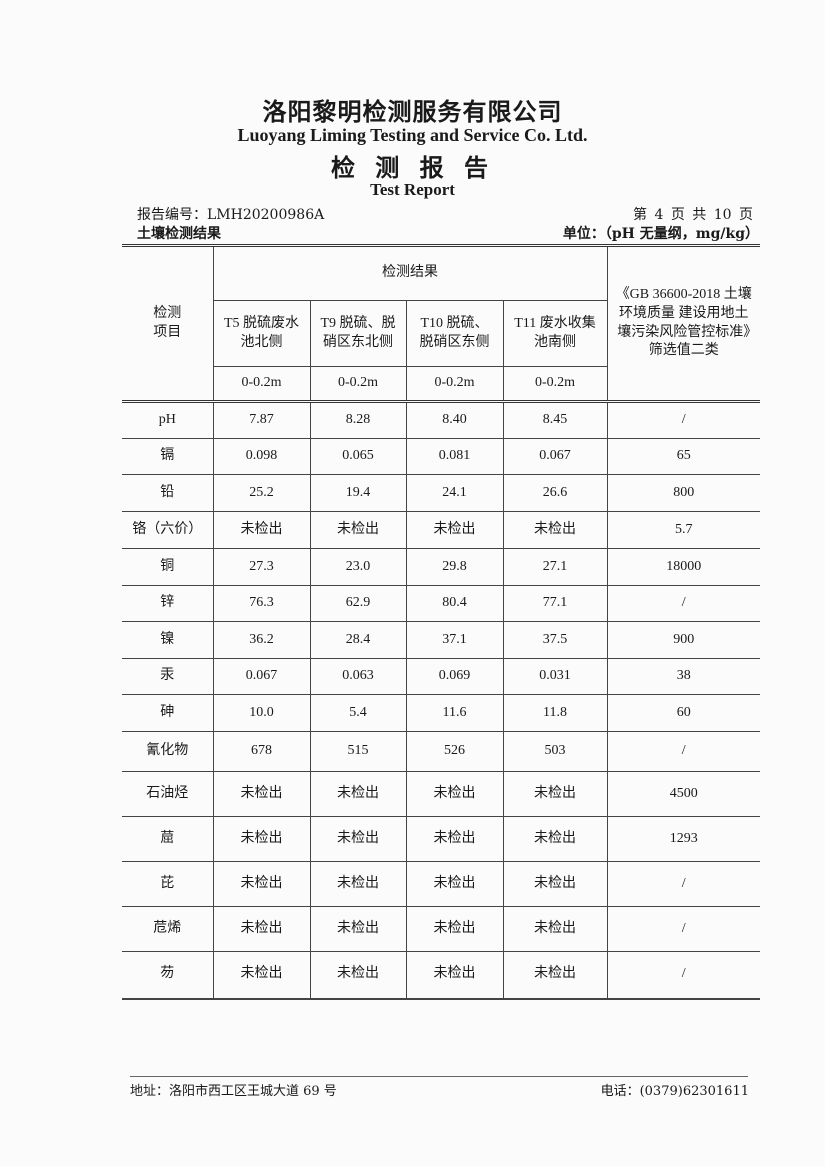 This screenshot has width=825, height=1166. I want to click on result-value: 76.3, so click(261, 603).